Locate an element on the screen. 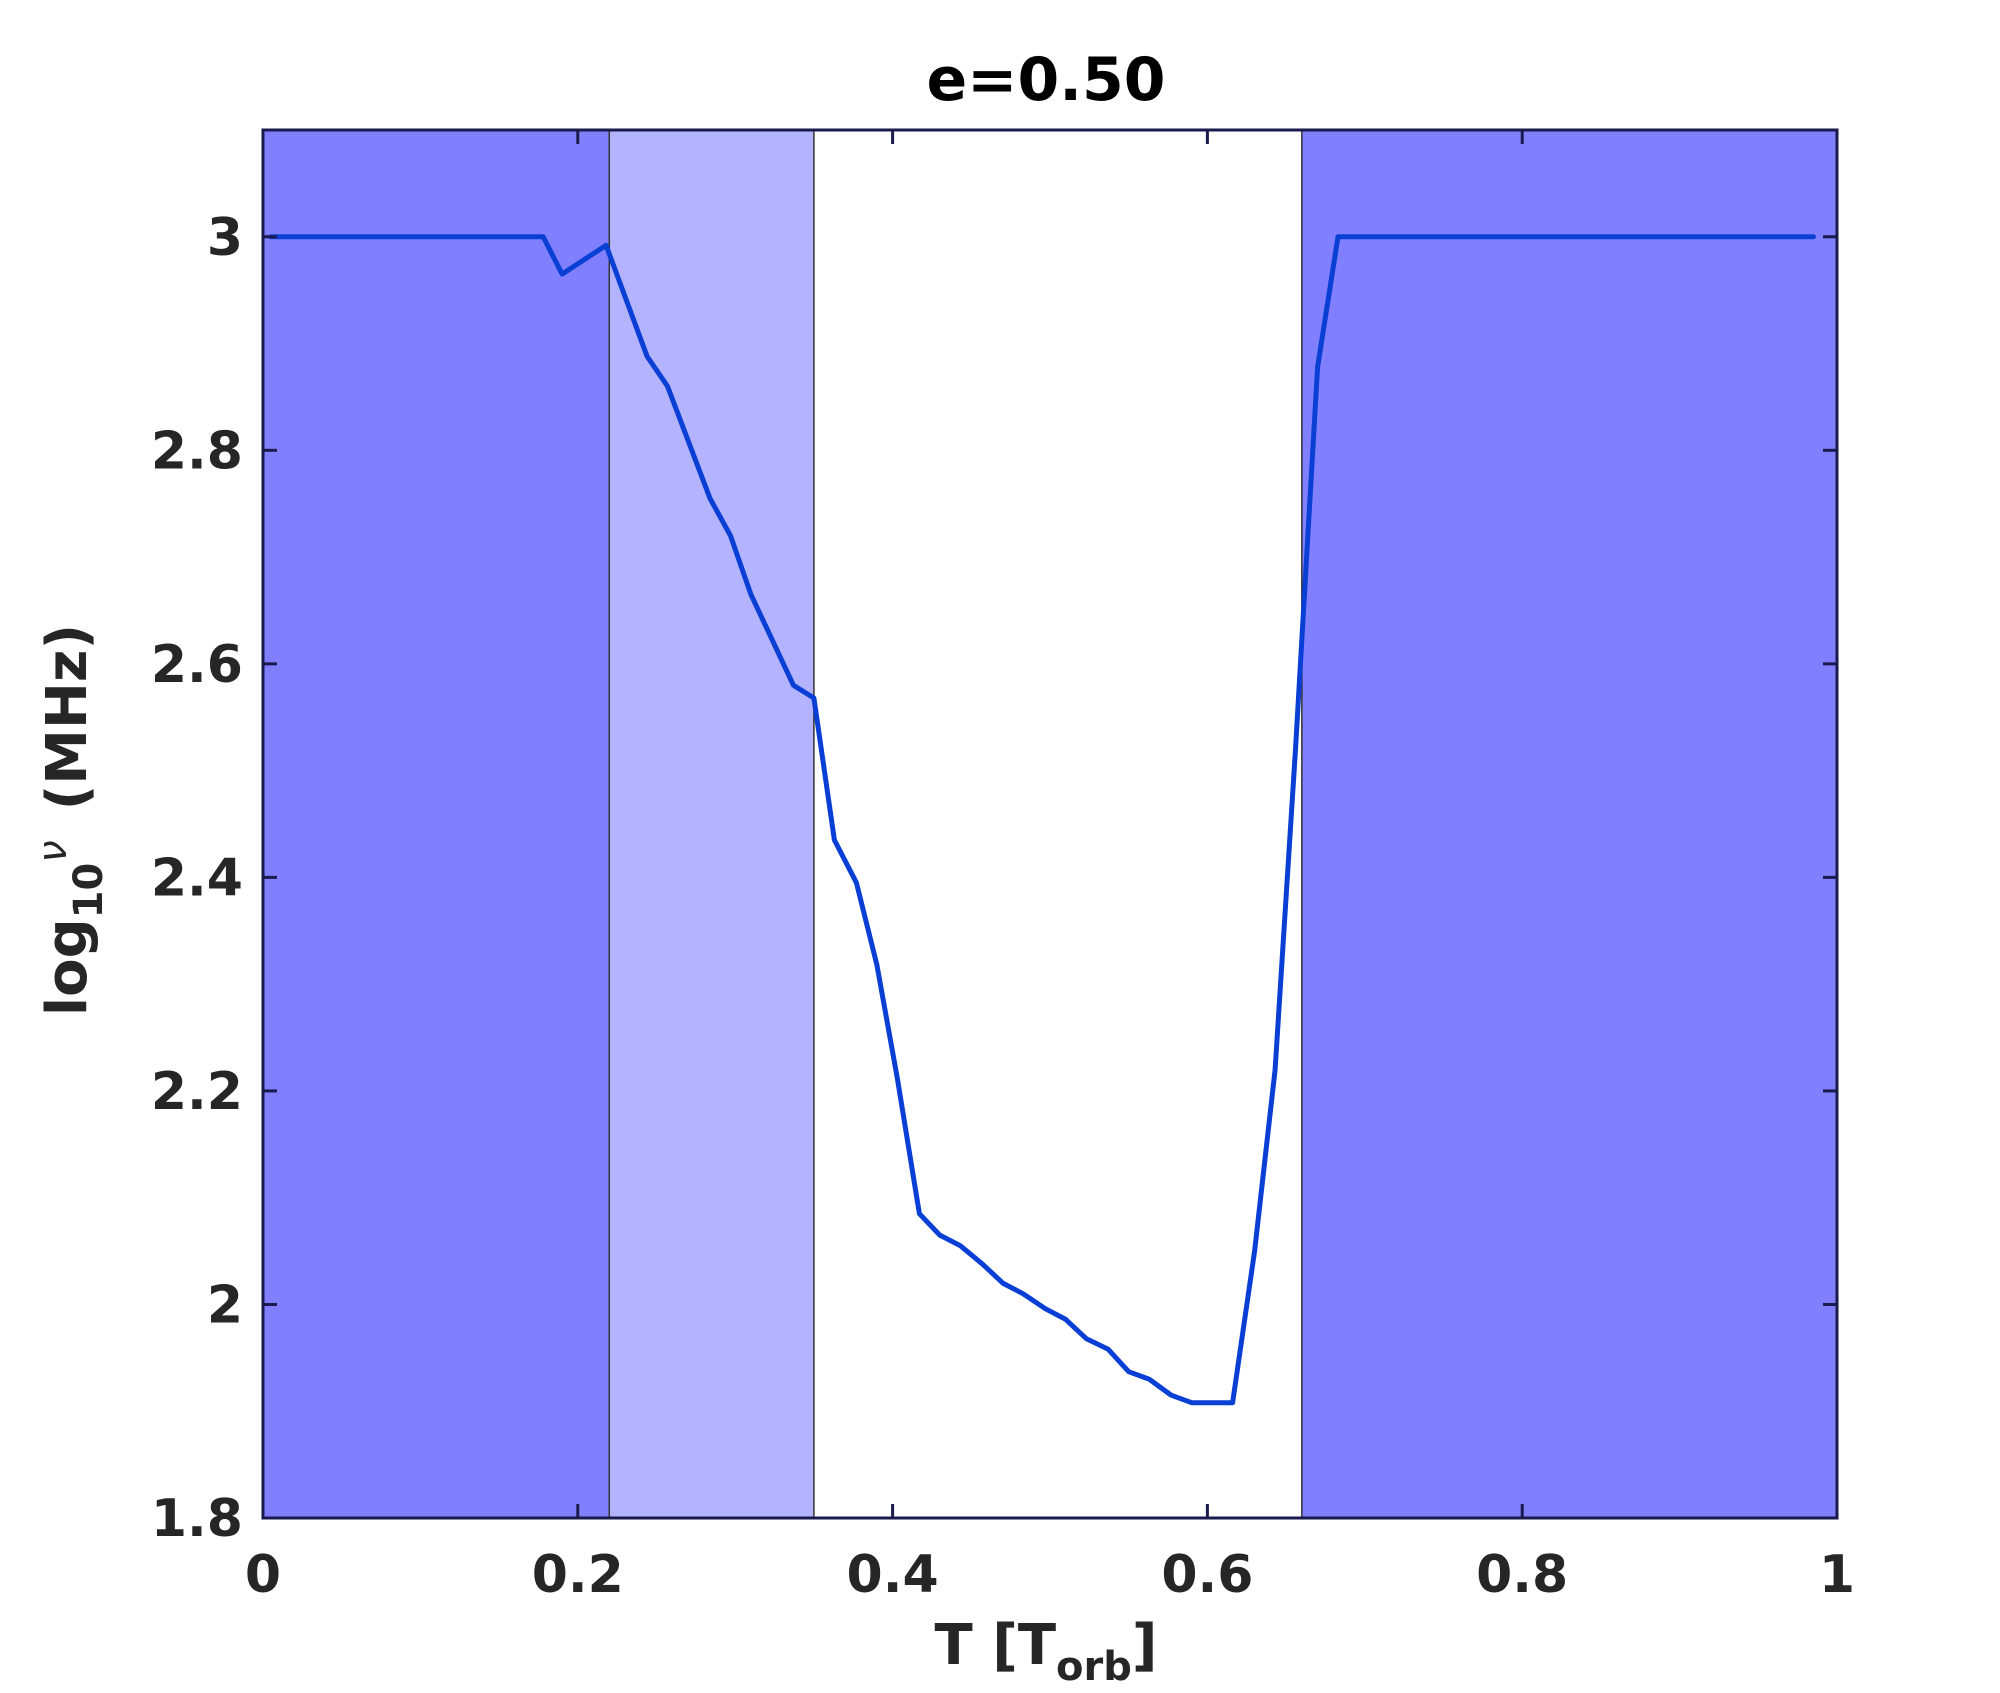 Image resolution: width=2000 pixels, height=1693 pixels. x-axis-label: T [Torb] is located at coordinates (1046, 1650).